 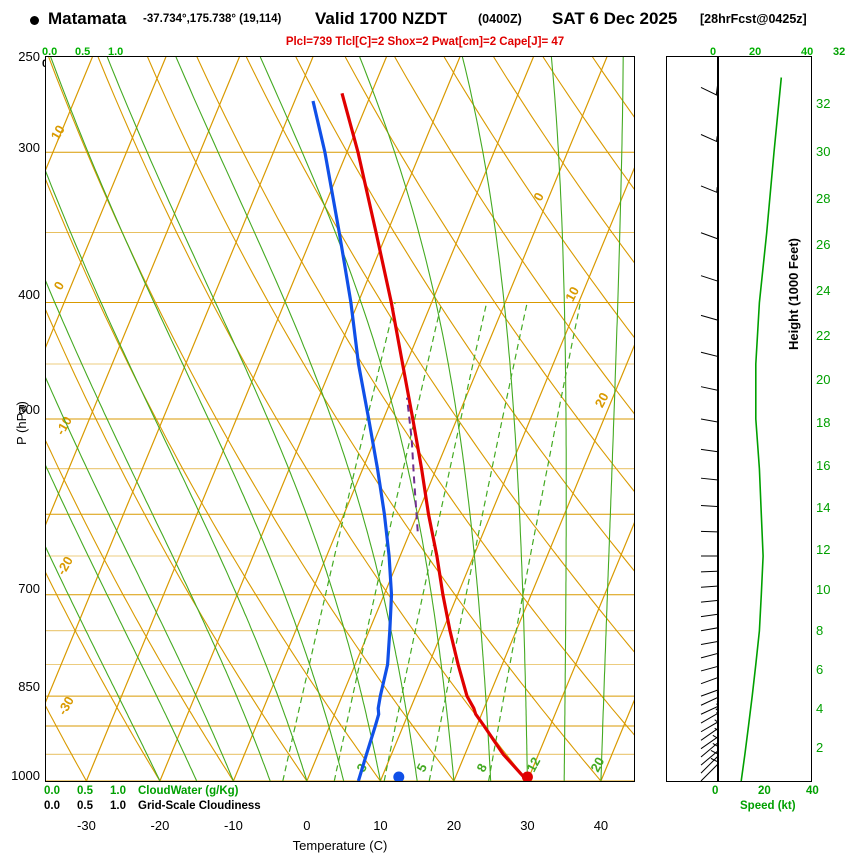 I want to click on height-tick-24: 24, so click(x=823, y=290).